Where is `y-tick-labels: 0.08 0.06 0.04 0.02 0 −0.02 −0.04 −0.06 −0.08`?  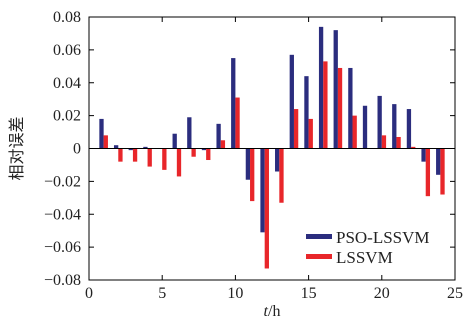 y-tick-labels: 0.08 0.06 0.04 0.02 0 −0.02 −0.04 −0.06 −0.08 is located at coordinates (62, 149).